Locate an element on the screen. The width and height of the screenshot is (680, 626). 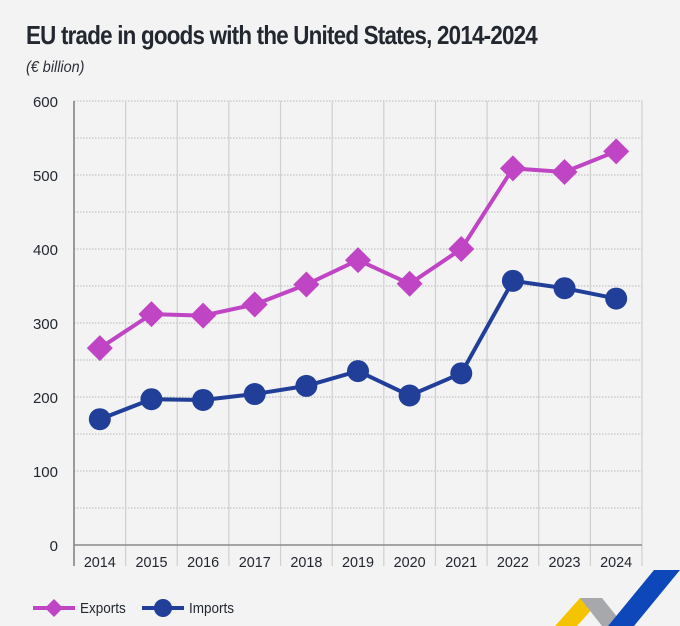
y-tick-label: 400 is located at coordinates (45, 250).